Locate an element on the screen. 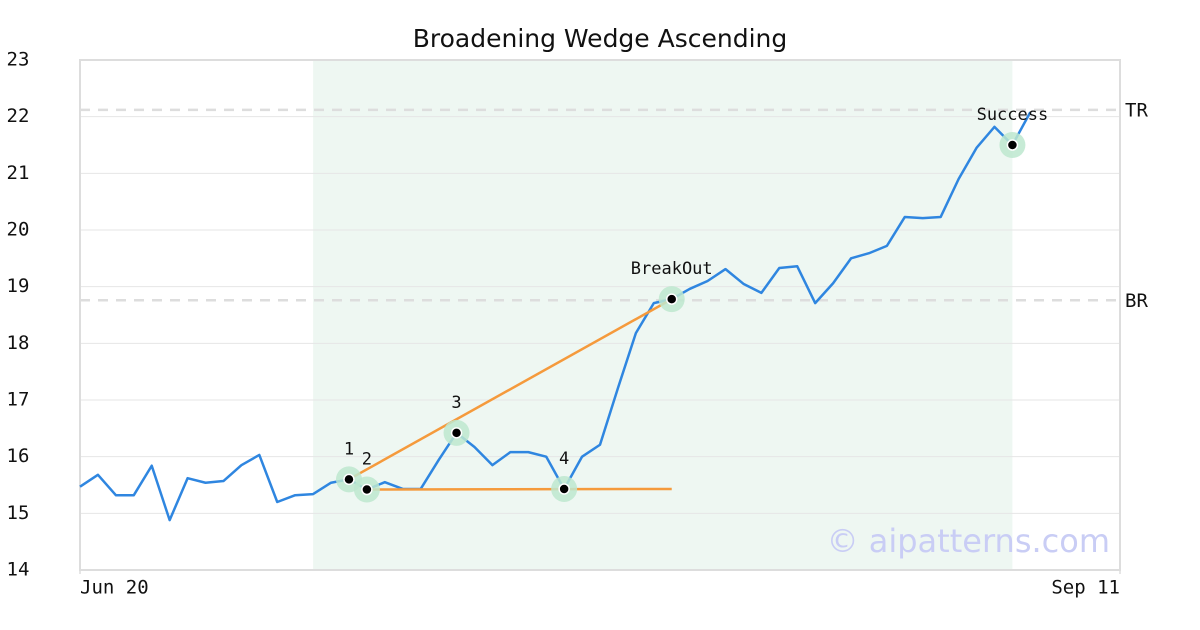 This screenshot has width=1200, height=630. y-tick-label: 20 is located at coordinates (18, 230).